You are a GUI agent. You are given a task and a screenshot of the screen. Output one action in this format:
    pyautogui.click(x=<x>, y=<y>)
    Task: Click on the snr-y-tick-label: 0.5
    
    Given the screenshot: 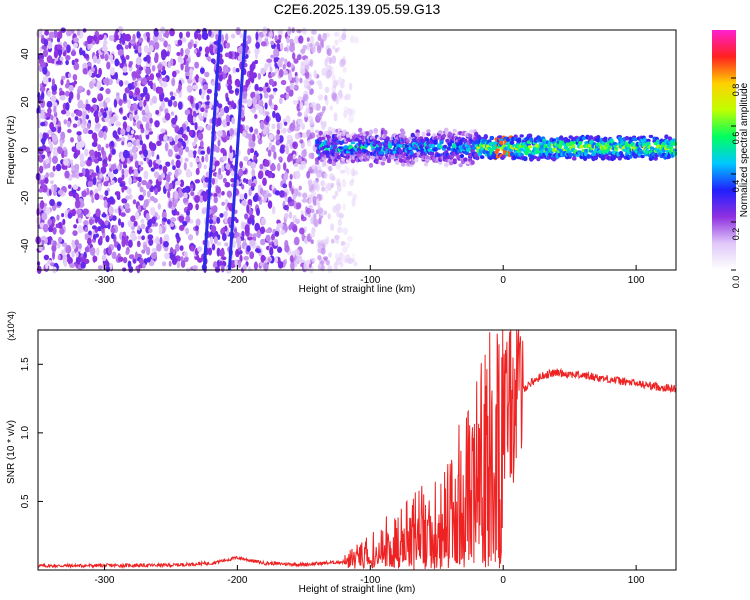 What is the action you would take?
    pyautogui.click(x=25, y=501)
    